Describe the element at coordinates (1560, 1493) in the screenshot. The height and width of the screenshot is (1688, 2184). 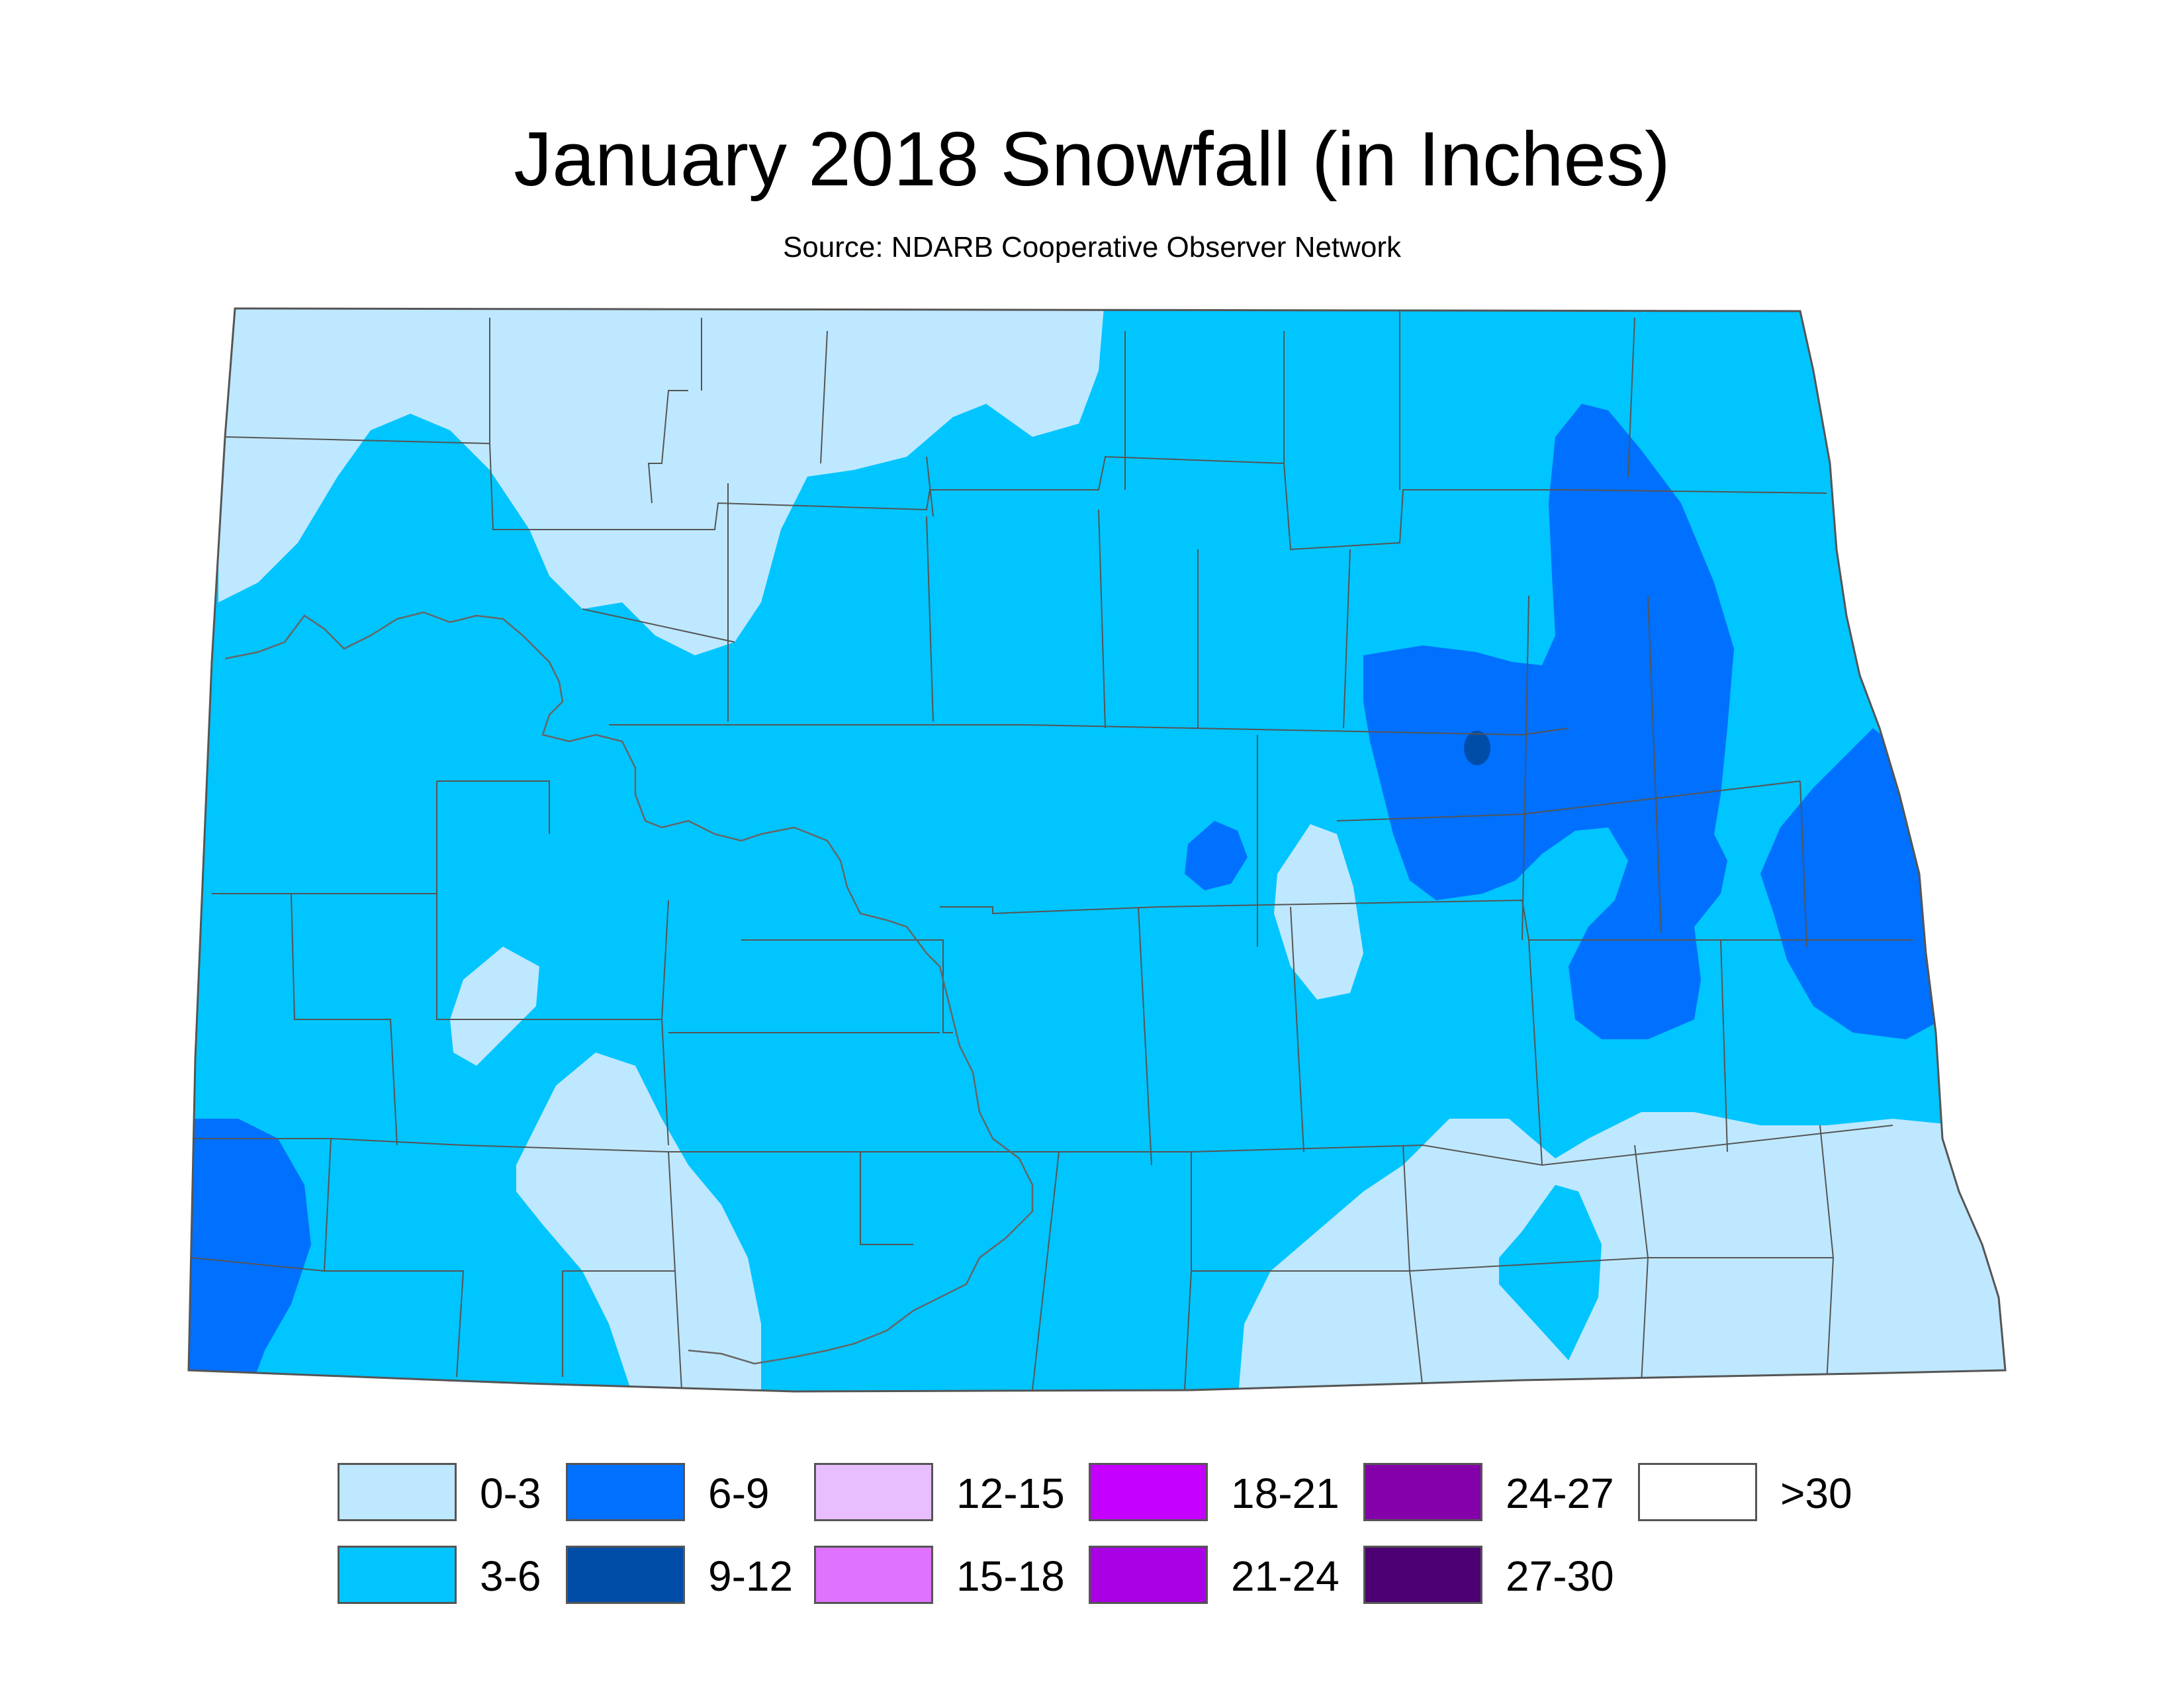
I see `legend-label: 24-27` at that location.